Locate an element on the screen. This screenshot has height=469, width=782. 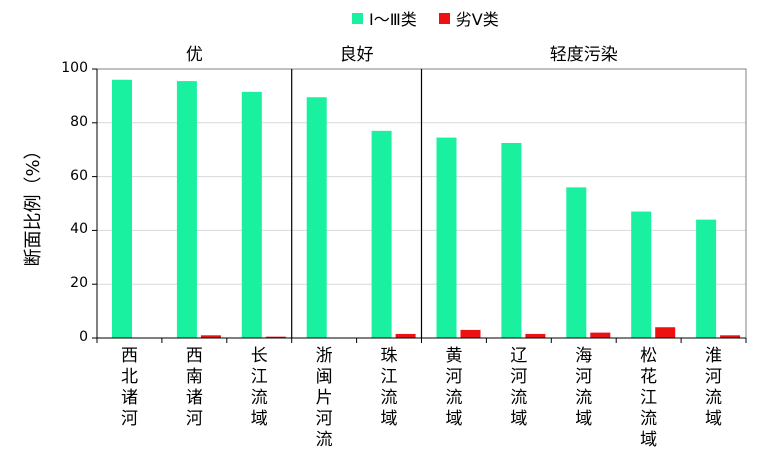
x-tick-label-5: 黄河流域 is located at coordinates (454, 387).